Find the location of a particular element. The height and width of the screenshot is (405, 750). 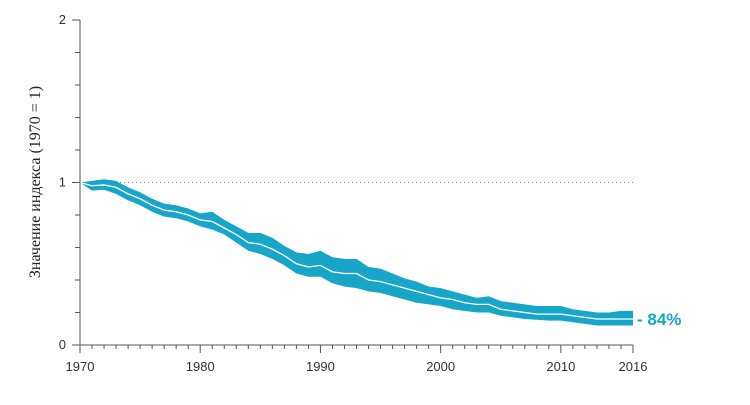

y-tick-label: 2 is located at coordinates (62, 19).